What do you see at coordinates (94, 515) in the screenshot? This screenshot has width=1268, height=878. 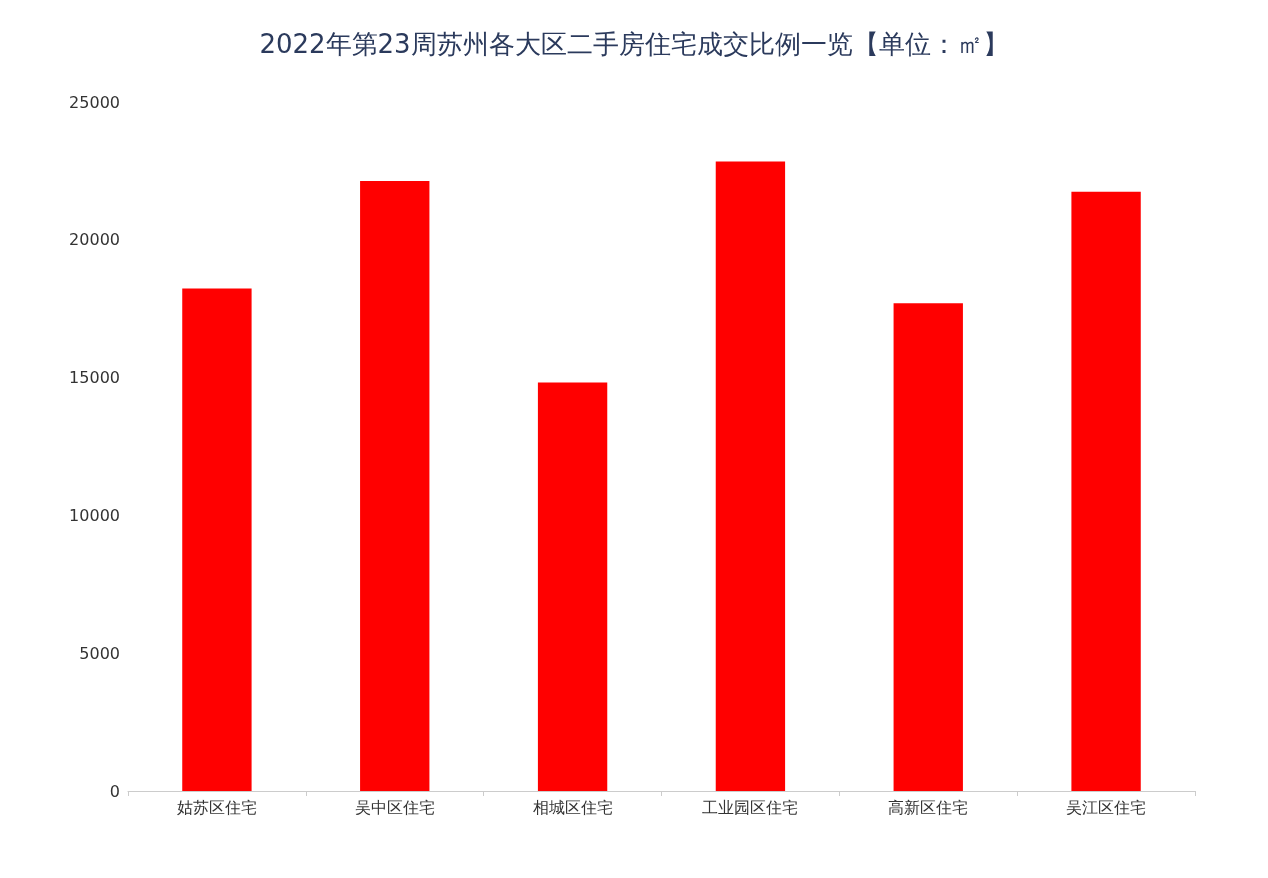 I see `y-tick-label: 10000` at bounding box center [94, 515].